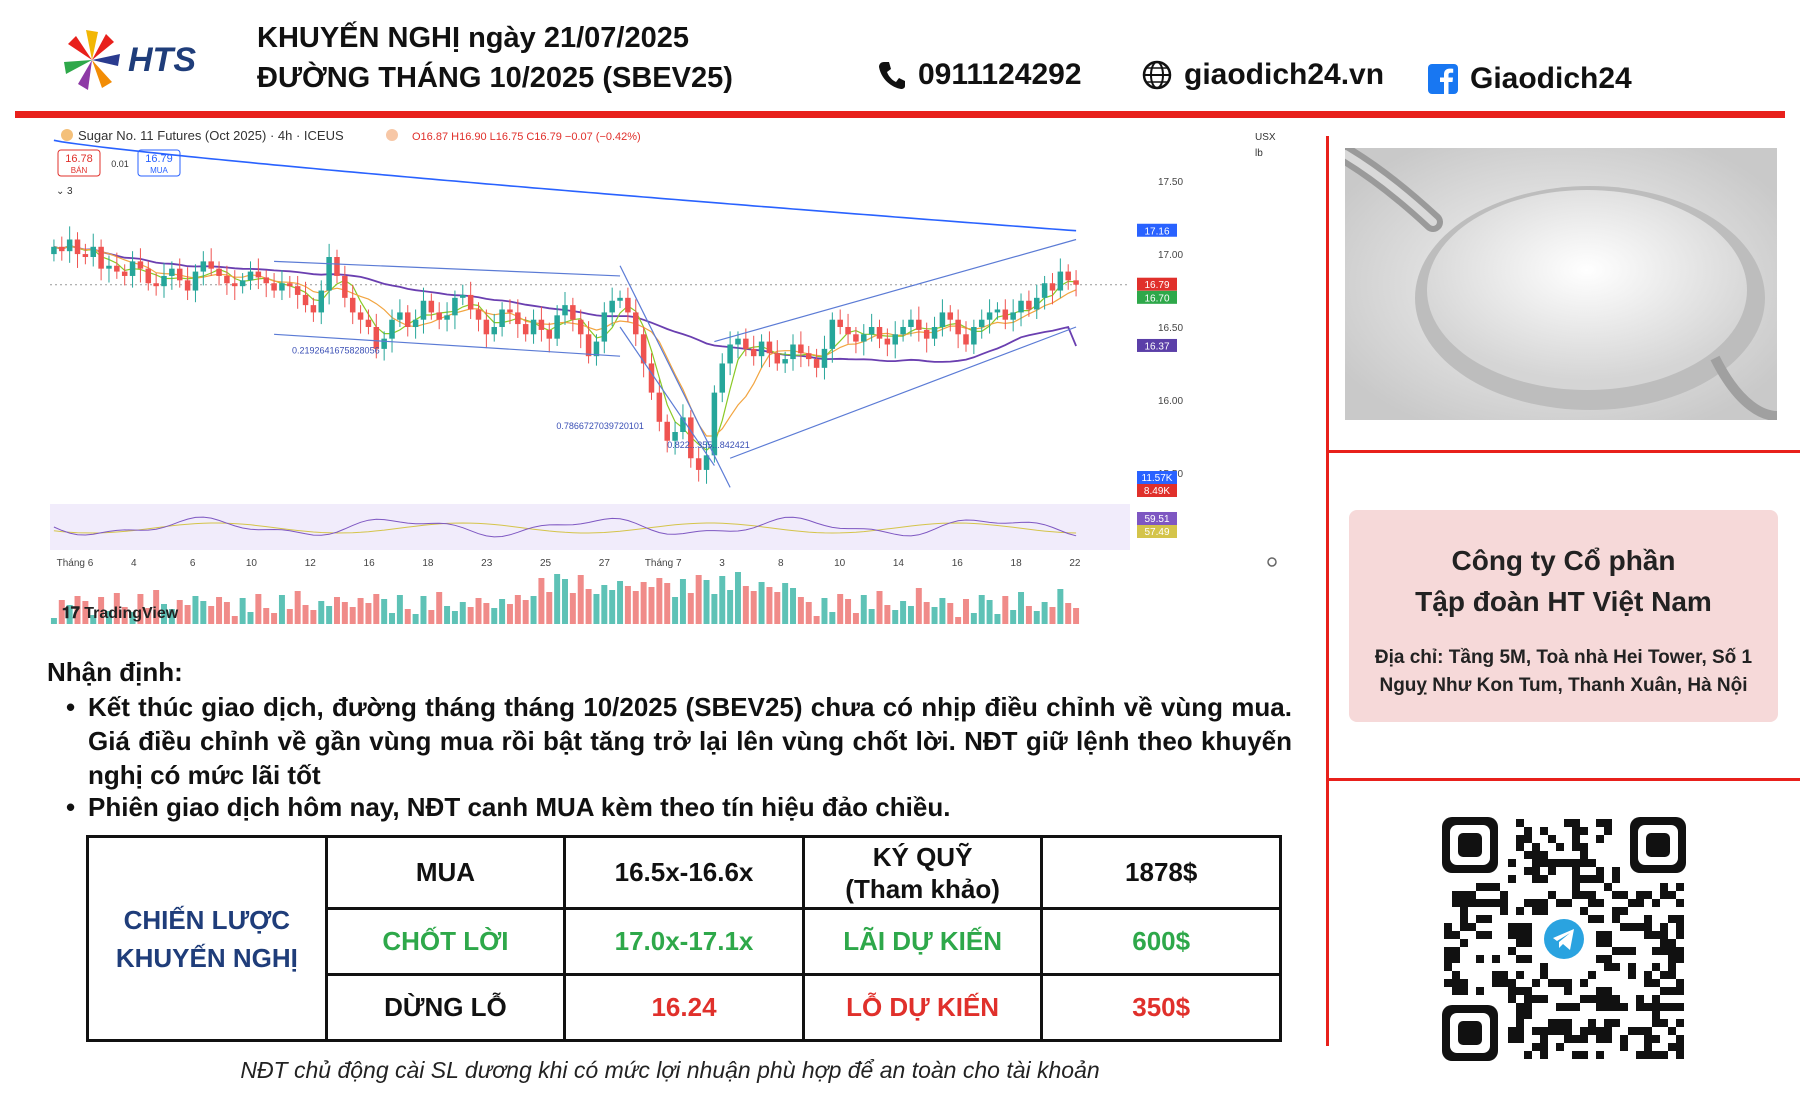 The image size is (1800, 1112). I want to click on stop-loss-label-cell: DỪNG LỖ, so click(445, 1007).